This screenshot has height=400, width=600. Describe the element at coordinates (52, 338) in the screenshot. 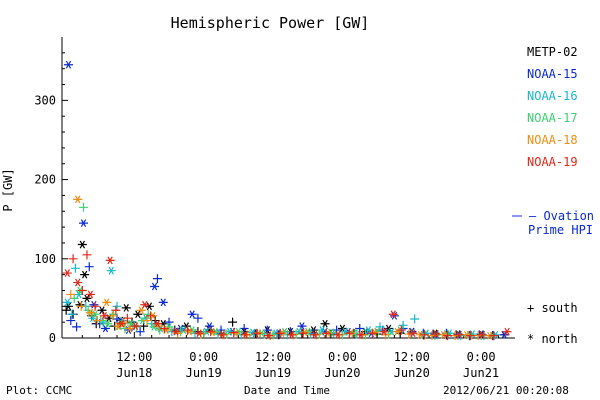

I see `y-tick-label: 0` at that location.